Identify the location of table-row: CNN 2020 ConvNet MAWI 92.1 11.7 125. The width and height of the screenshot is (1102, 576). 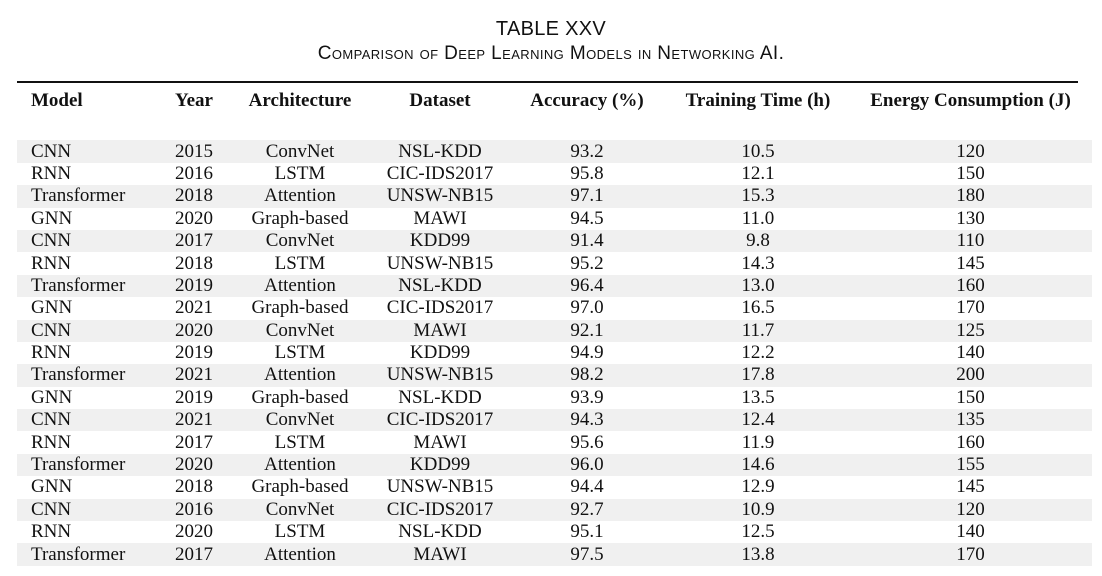
(554, 330).